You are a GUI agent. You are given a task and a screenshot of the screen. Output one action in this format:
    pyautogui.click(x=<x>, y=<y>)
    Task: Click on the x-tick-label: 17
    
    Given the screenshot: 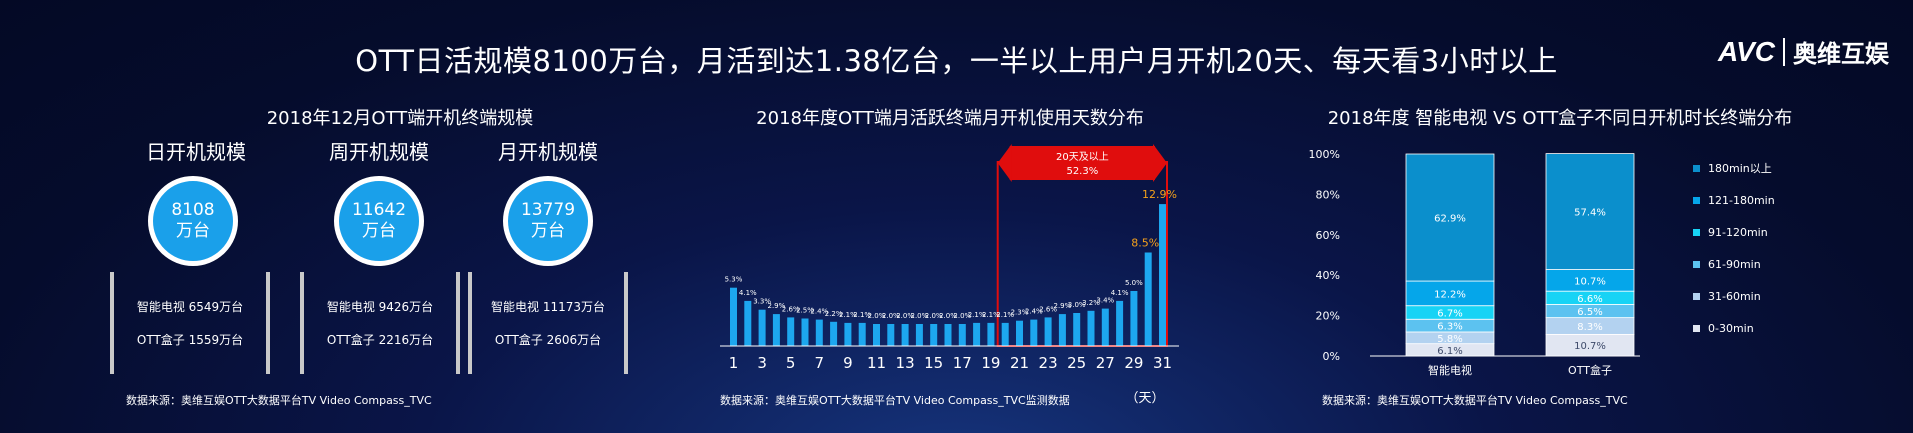 What is the action you would take?
    pyautogui.click(x=962, y=363)
    